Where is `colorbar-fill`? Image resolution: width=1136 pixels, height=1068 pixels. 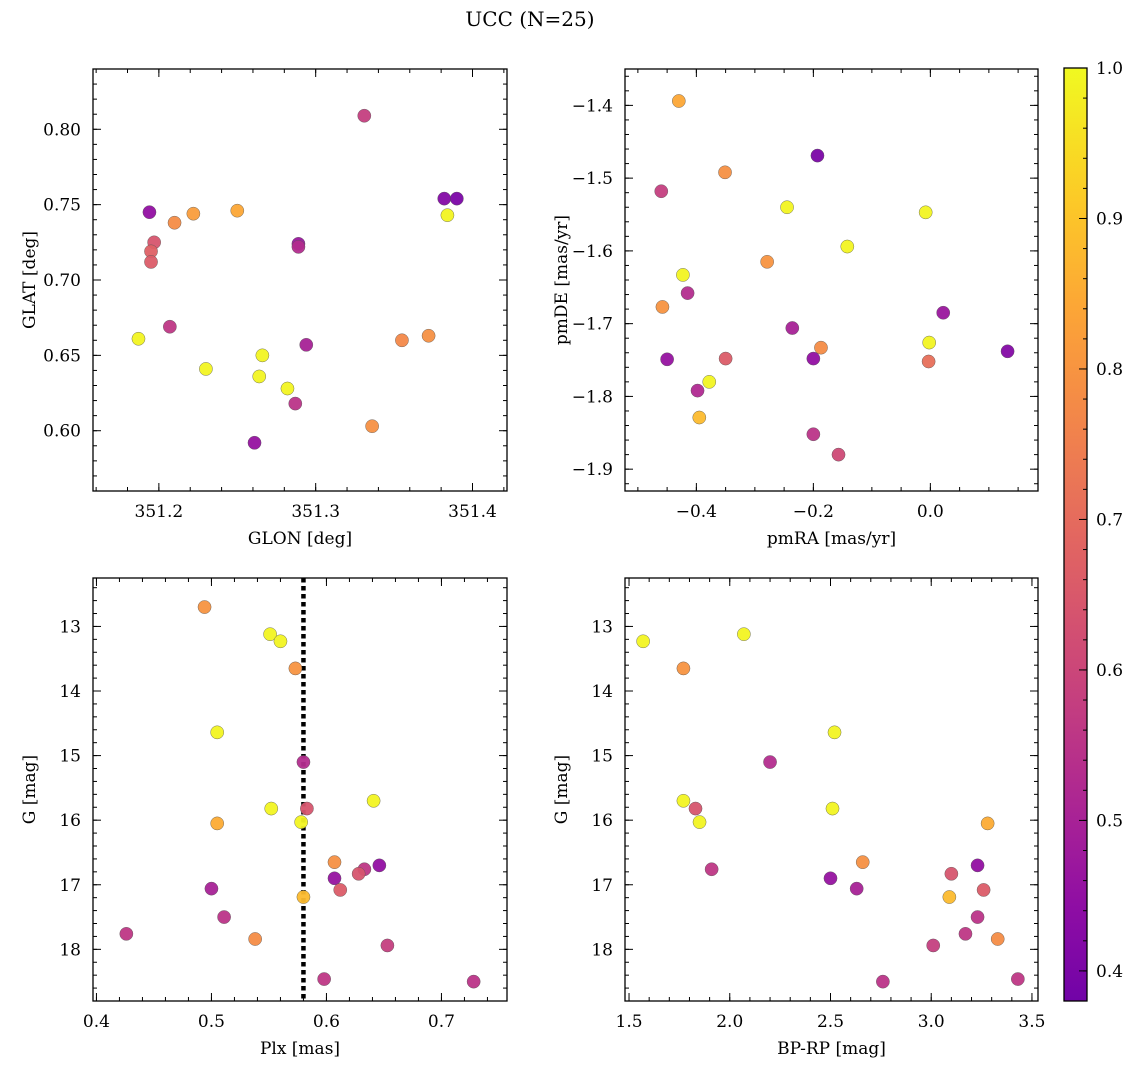
colorbar-fill is located at coordinates (1075, 534).